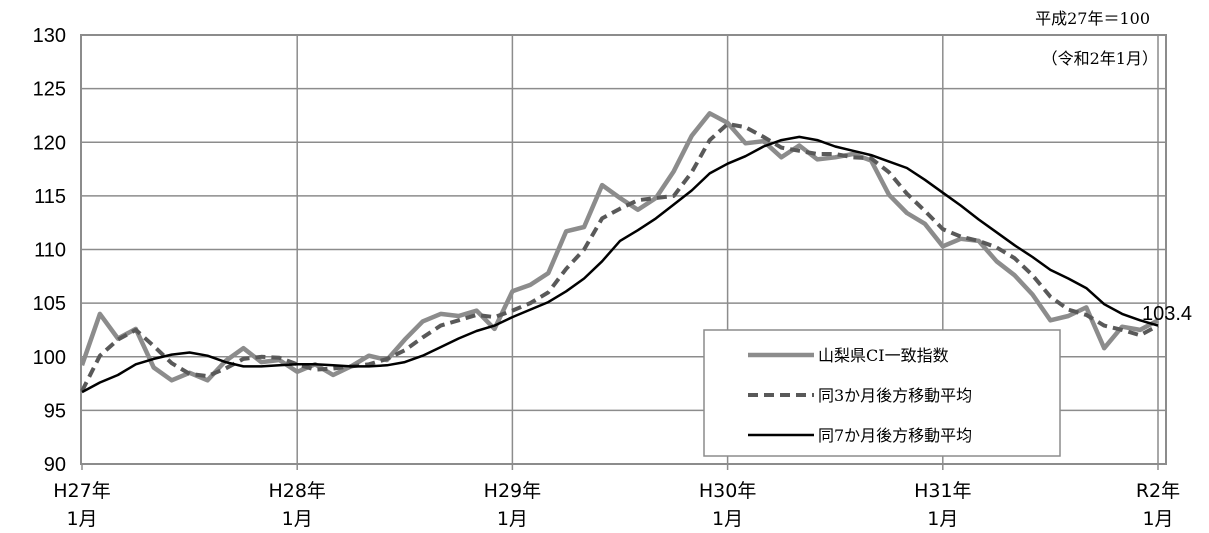 The width and height of the screenshot is (1209, 533). What do you see at coordinates (895, 395) in the screenshot?
I see `legend-label-3m: 同3か月後方移動平均` at bounding box center [895, 395].